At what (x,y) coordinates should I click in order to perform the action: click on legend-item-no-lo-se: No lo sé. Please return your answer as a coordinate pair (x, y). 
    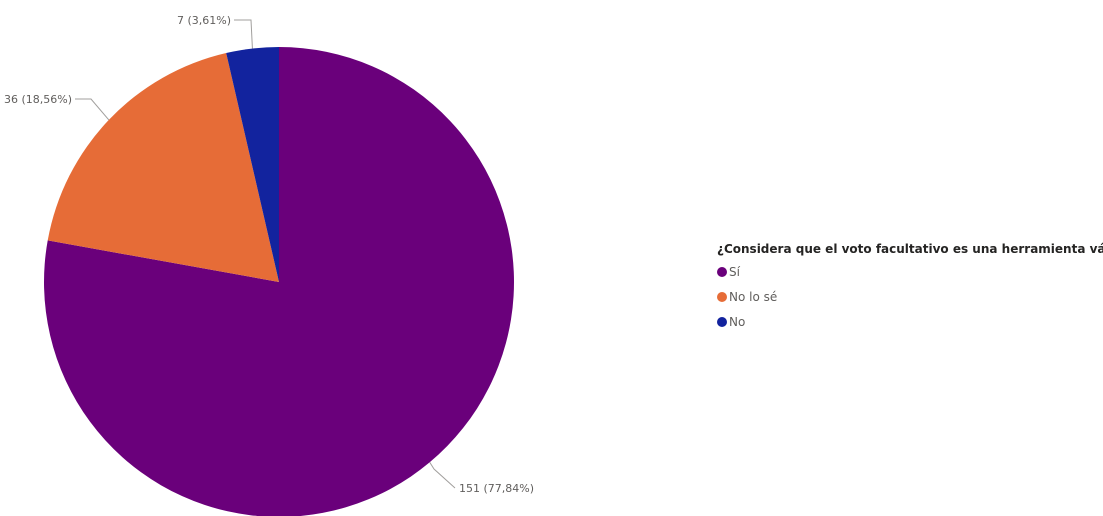
    Looking at the image, I should click on (910, 297).